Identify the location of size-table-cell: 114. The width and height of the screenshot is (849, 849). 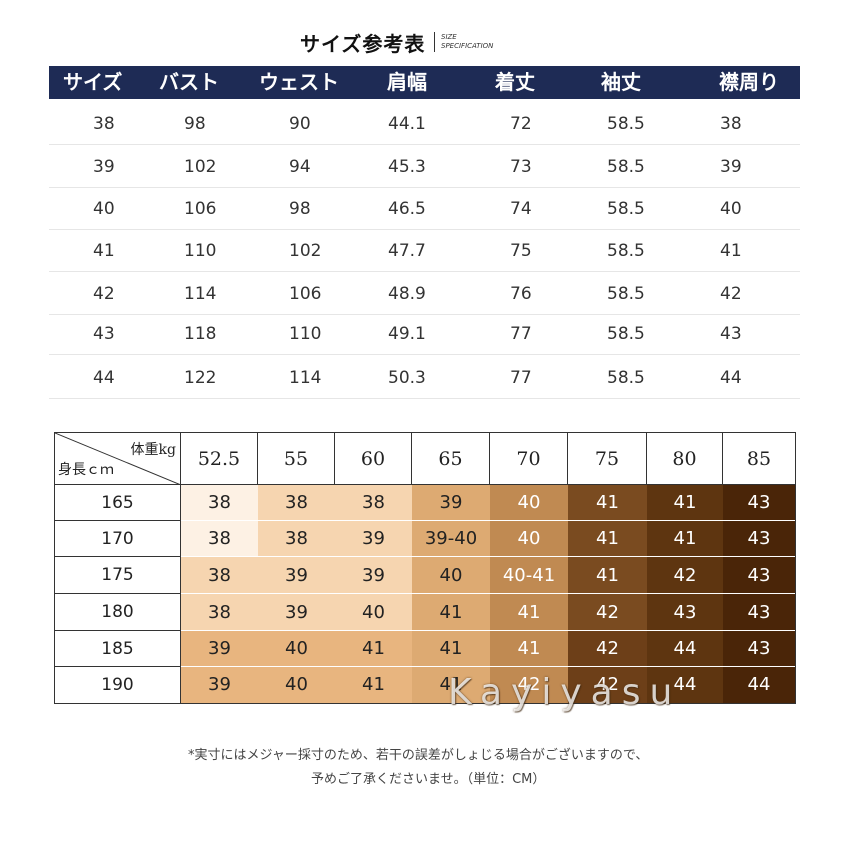
(305, 378).